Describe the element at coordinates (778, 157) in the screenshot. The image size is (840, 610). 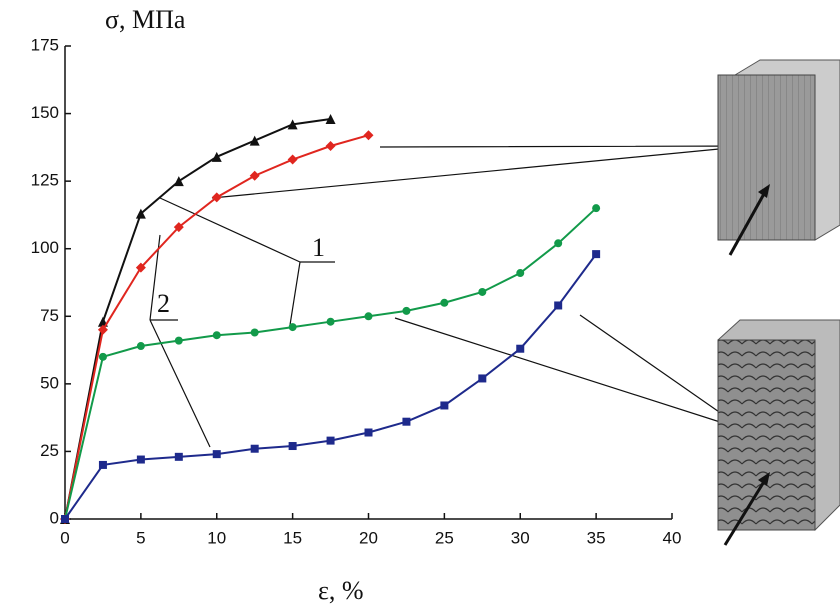
I see `specimen-top` at that location.